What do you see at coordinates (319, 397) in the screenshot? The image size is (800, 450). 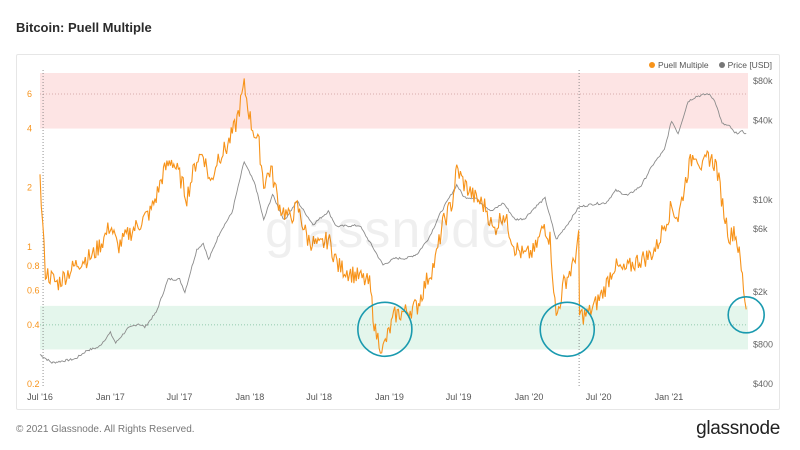 I see `x-tick-4: Jul '18` at bounding box center [319, 397].